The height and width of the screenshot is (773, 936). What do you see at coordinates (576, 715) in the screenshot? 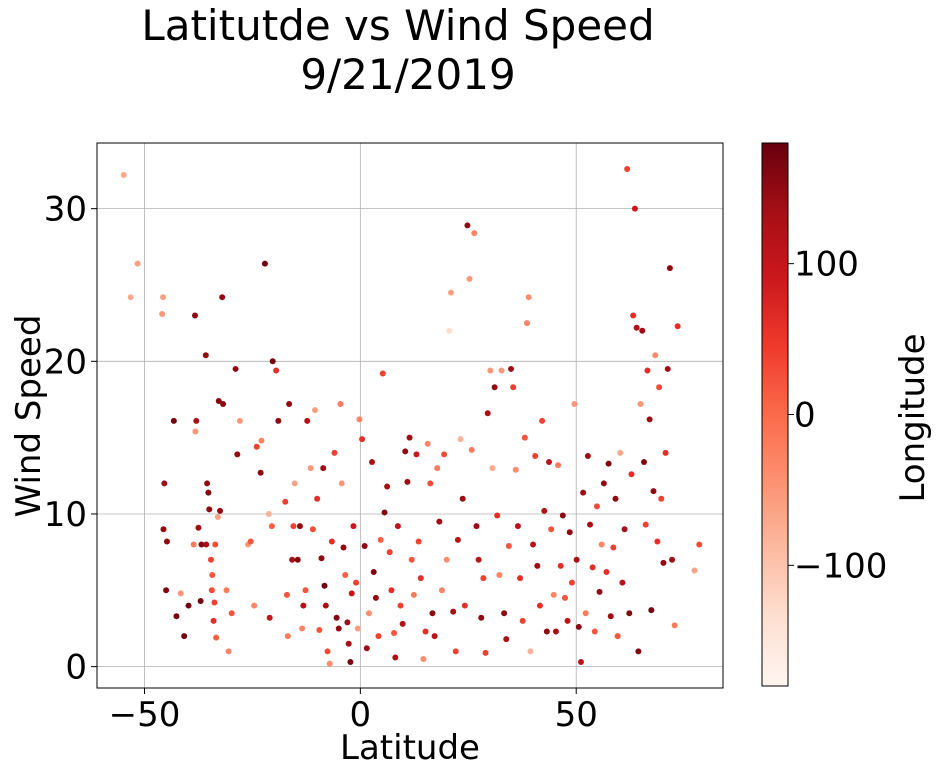
I see `x-tick-label: 50` at bounding box center [576, 715].